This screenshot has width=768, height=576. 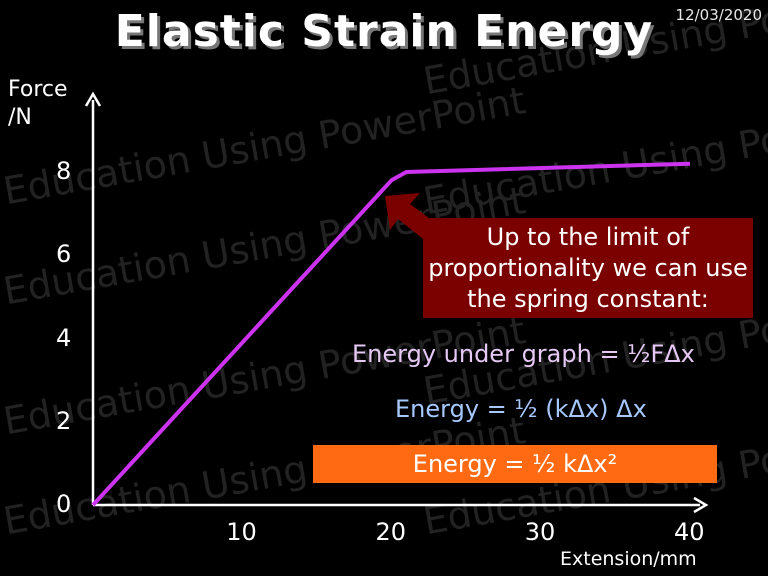 What do you see at coordinates (391, 532) in the screenshot?
I see `x-tick-label: 20` at bounding box center [391, 532].